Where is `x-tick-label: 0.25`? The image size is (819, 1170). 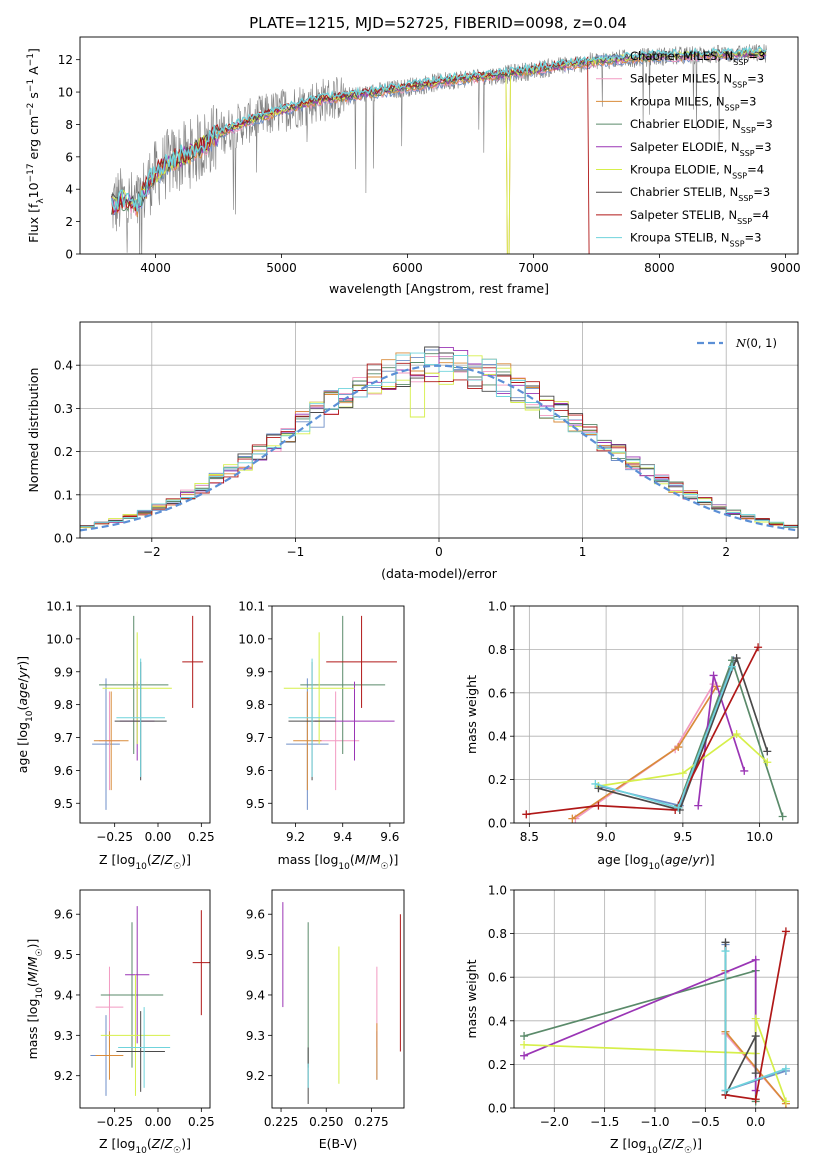 x-tick-label: 0.25 is located at coordinates (201, 1122).